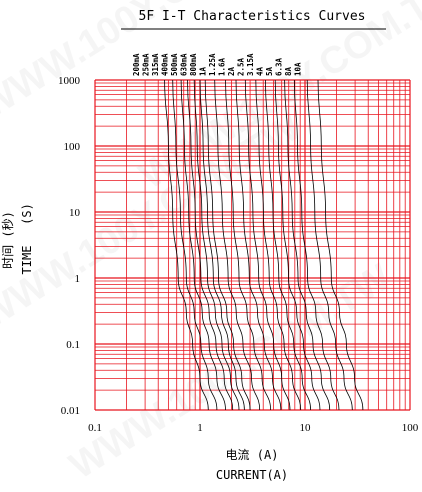  Describe the element at coordinates (231, 71) in the screenshot. I see `rating-label: 2A` at that location.